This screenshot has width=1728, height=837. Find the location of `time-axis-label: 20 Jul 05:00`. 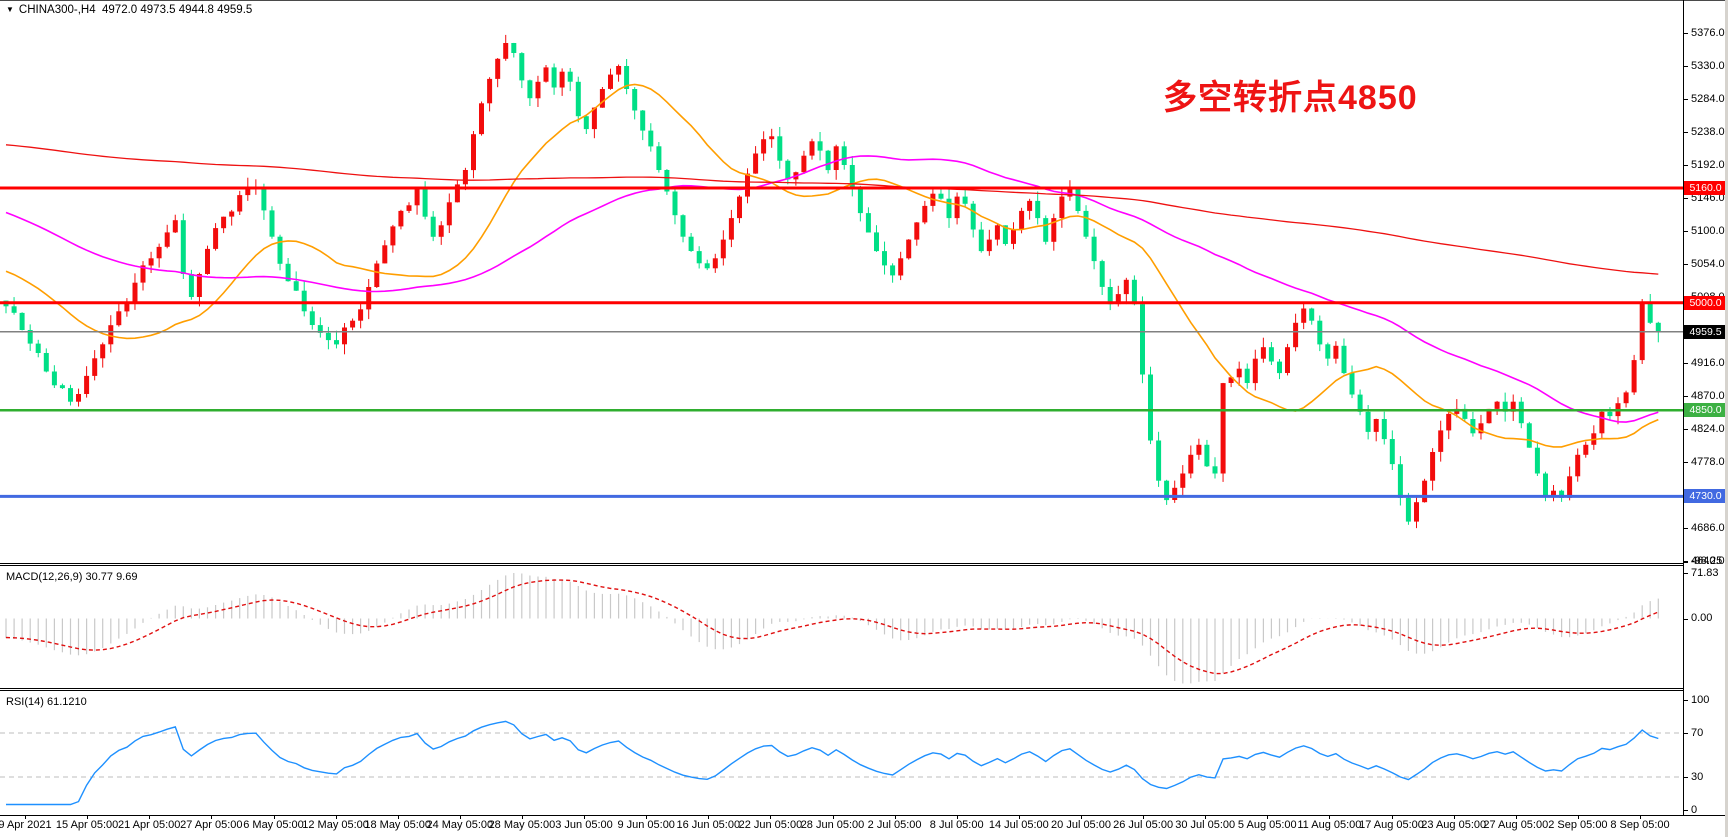

time-axis-label: 20 Jul 05:00 is located at coordinates (1081, 825).